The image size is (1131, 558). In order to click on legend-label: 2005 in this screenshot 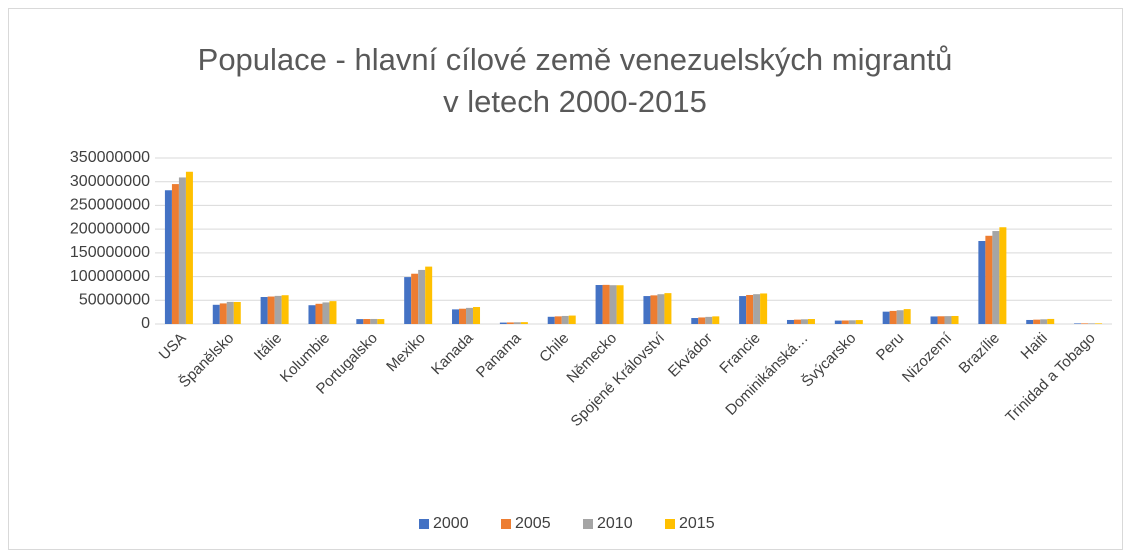, I will do `click(533, 523)`.